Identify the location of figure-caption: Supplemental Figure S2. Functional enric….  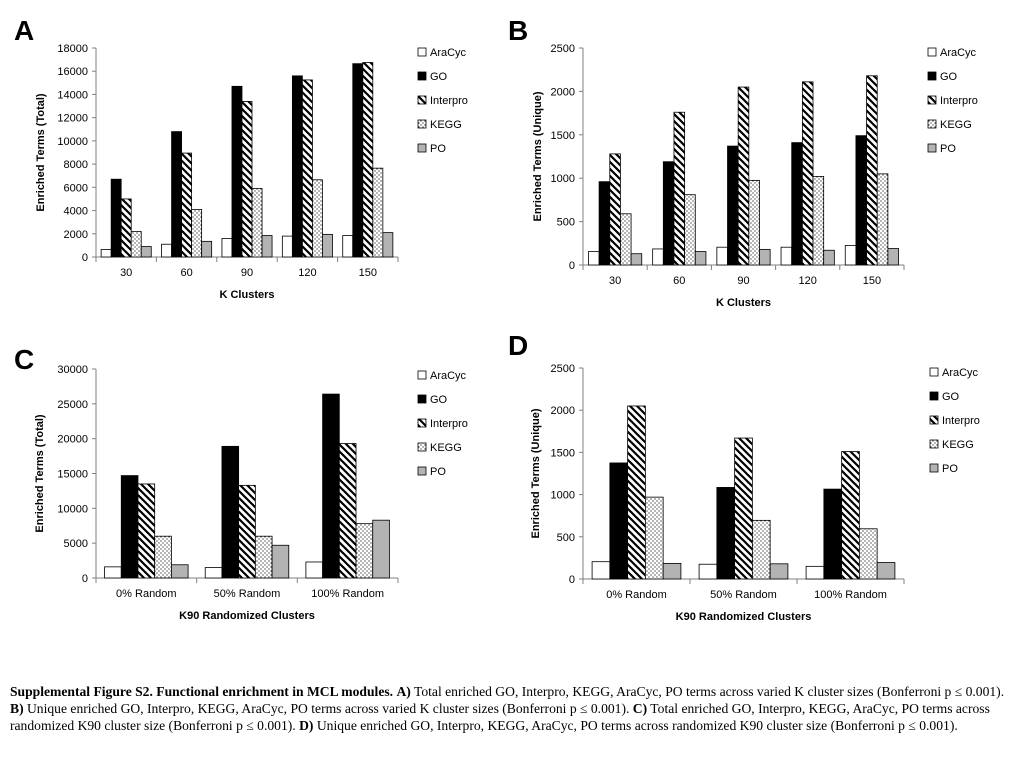
(510, 708).